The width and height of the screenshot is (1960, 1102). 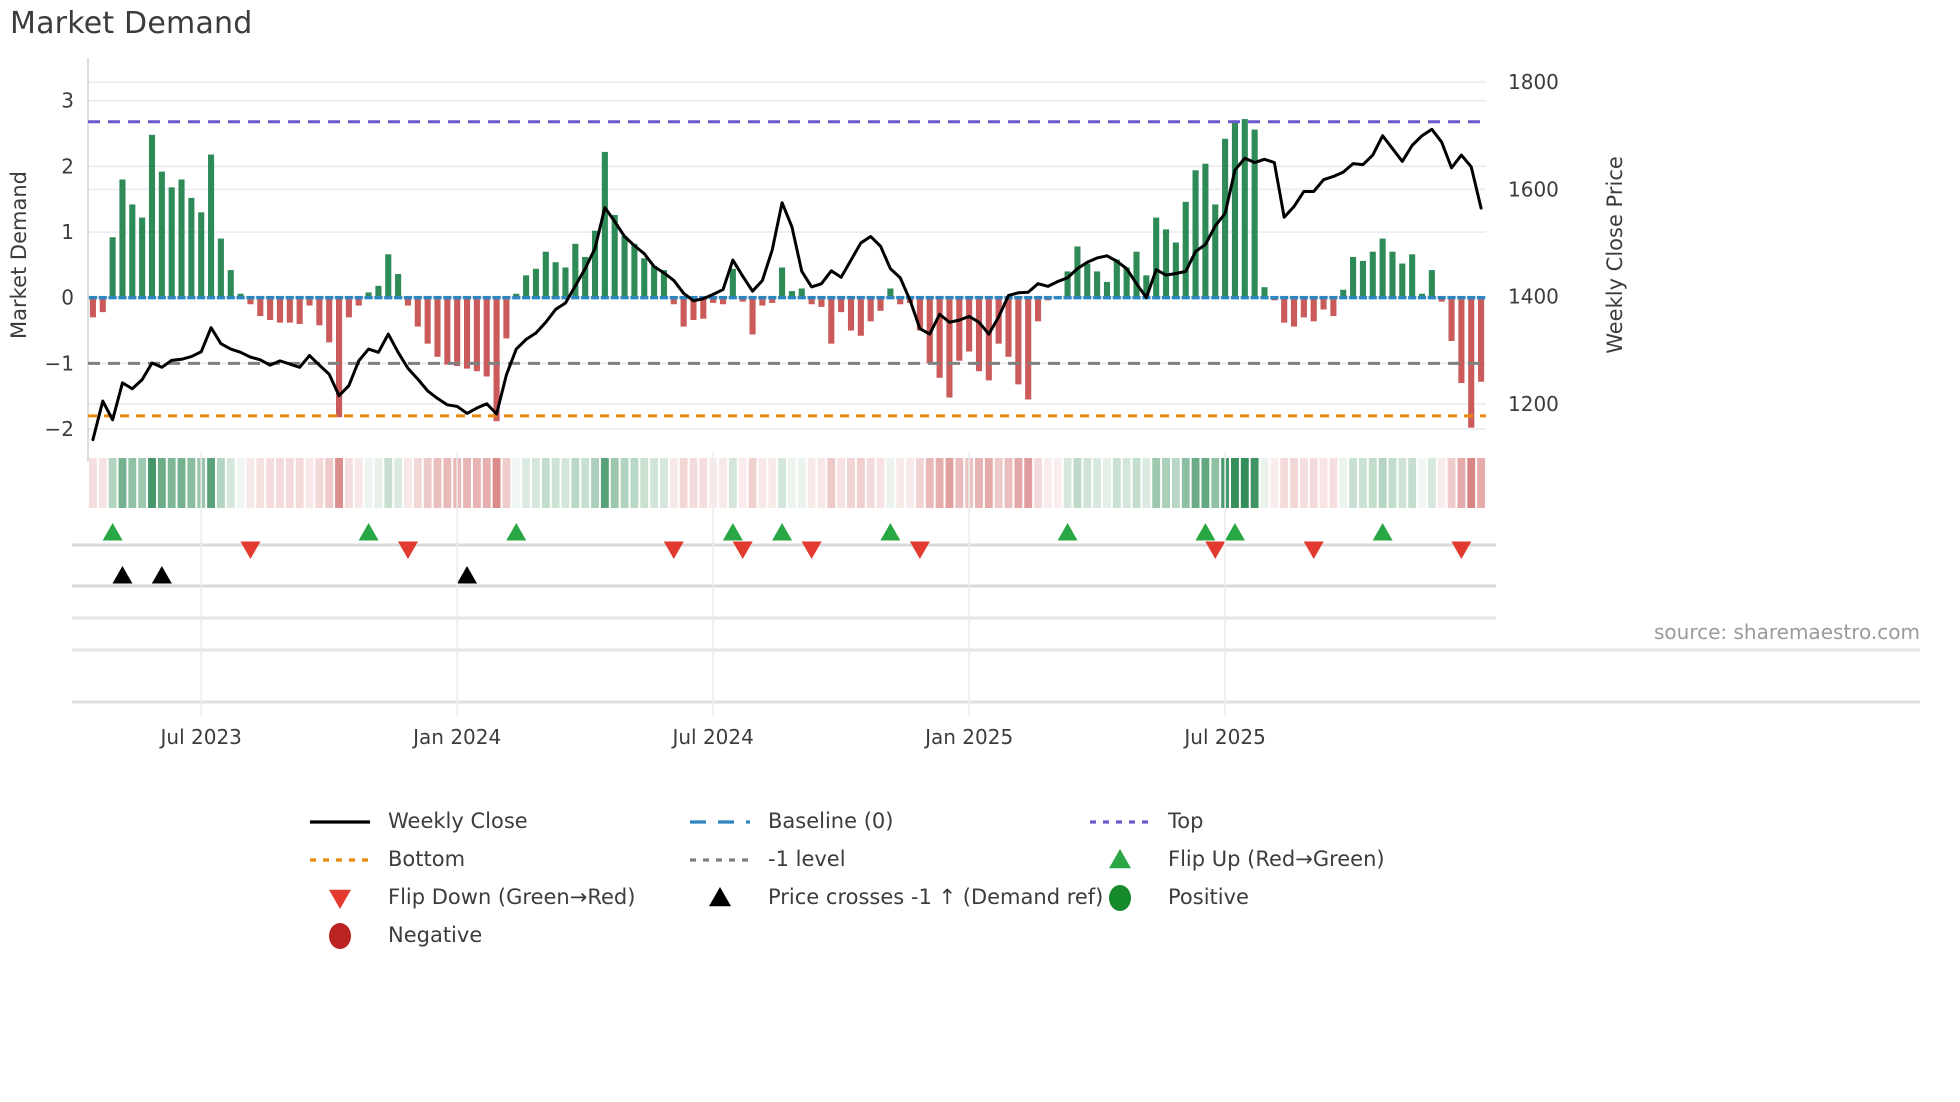 I want to click on x-axis-tick: Jul 2025, so click(x=1223, y=737).